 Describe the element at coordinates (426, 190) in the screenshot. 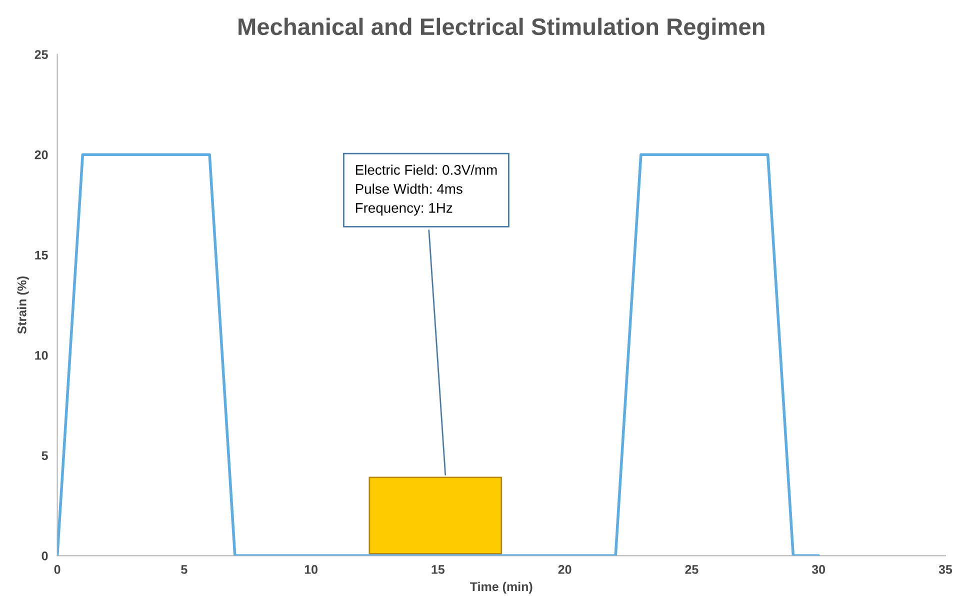

I see `annotation: Electric Field: 0.3V/mm Pulse Width: 4ms Frequency: 1Hz` at that location.